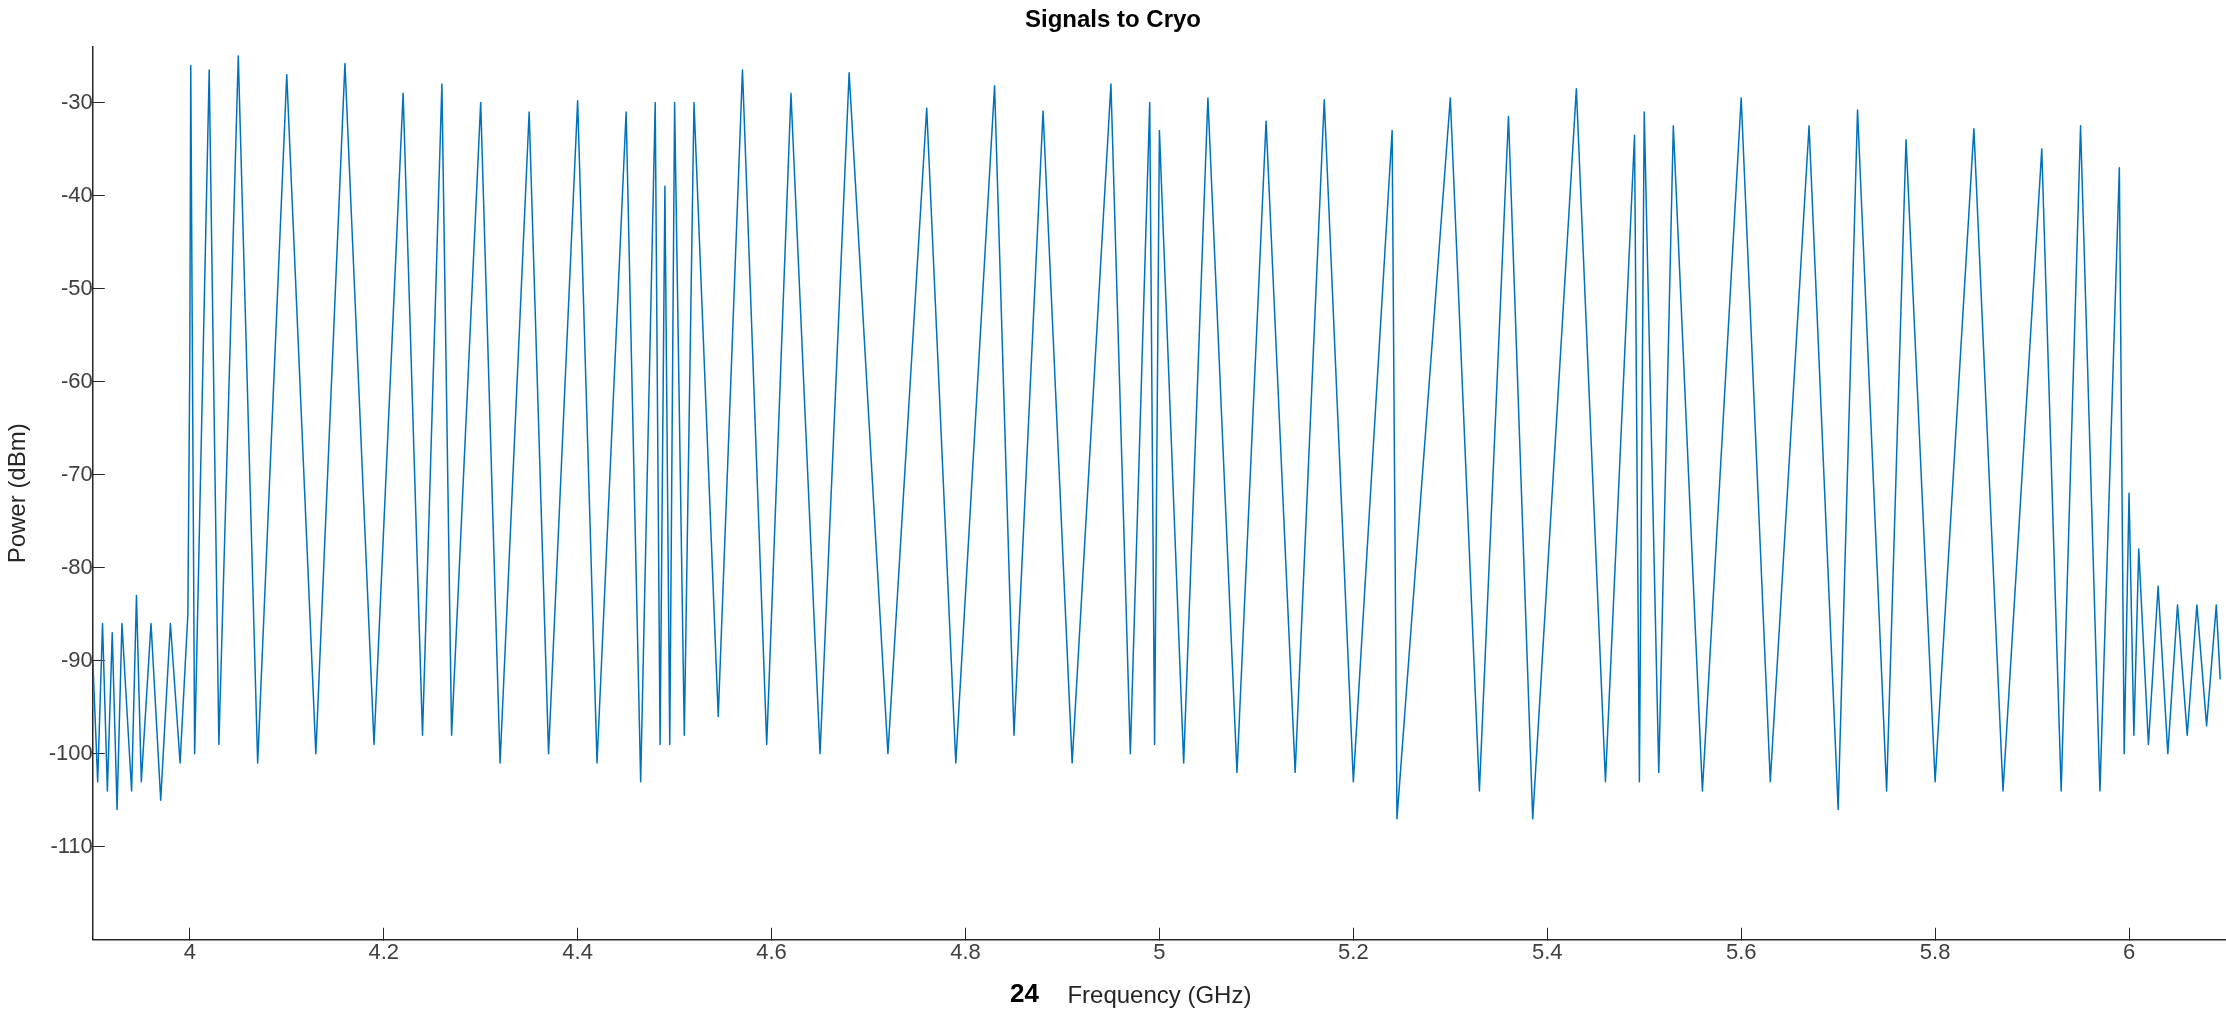  Describe the element at coordinates (77, 566) in the screenshot. I see `y-tick-label: -80` at that location.